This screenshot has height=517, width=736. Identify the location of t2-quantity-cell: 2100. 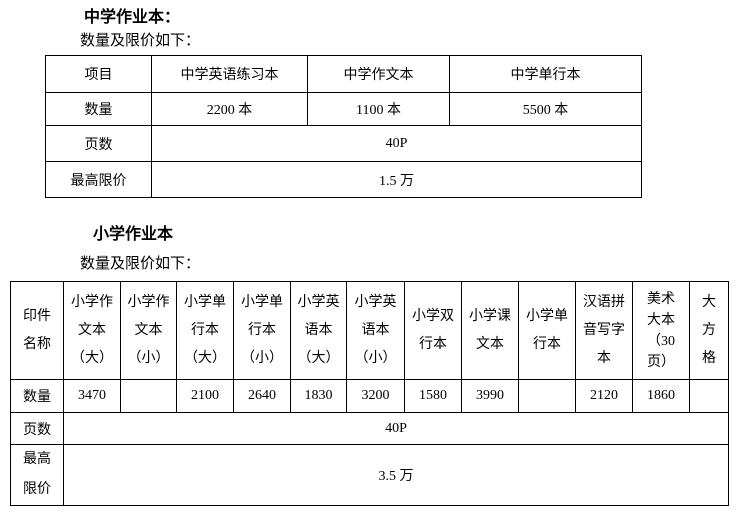
(205, 396).